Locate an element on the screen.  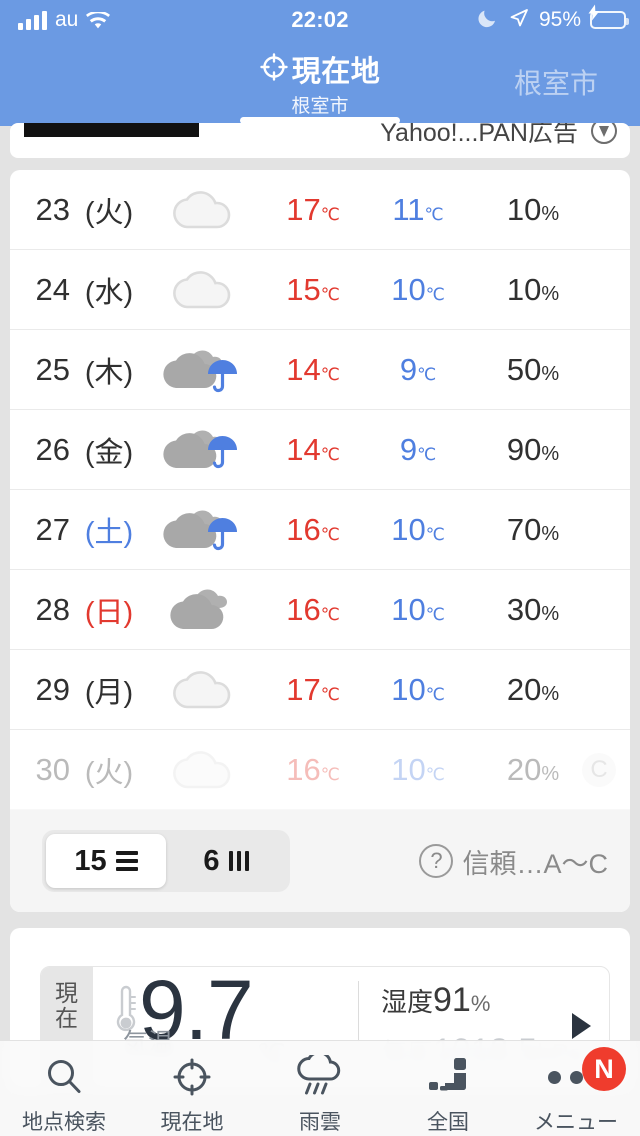
wifi-icon is located at coordinates (98, 20).